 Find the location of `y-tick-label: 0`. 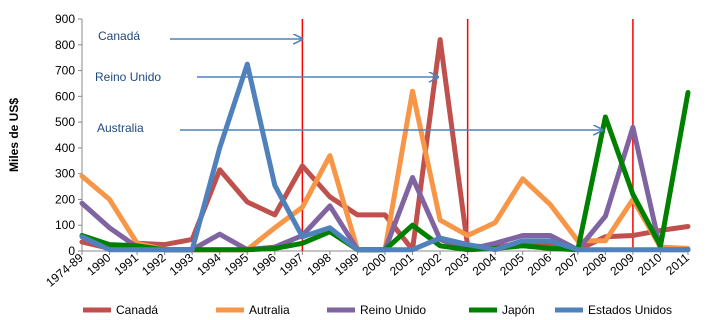

y-tick-label: 0 is located at coordinates (71, 251).